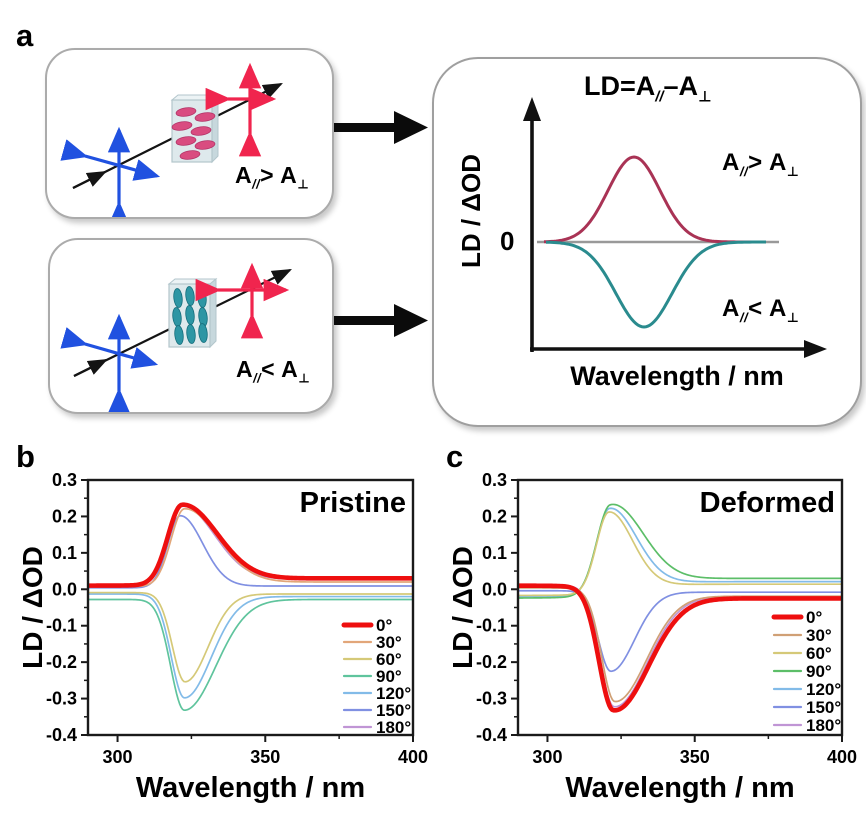 Image resolution: width=866 pixels, height=832 pixels. What do you see at coordinates (648, 88) in the screenshot?
I see `ld-equation-title: LD=A//–A⊥` at bounding box center [648, 88].